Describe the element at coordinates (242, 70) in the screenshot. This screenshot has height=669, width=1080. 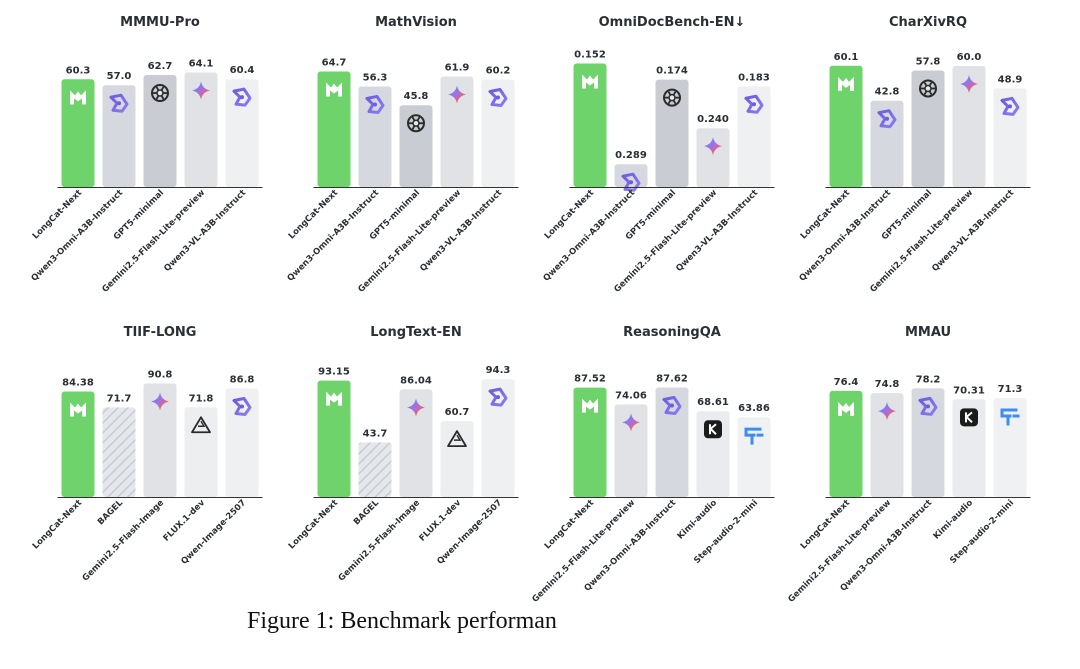
I see `data-label: 60.4` at that location.